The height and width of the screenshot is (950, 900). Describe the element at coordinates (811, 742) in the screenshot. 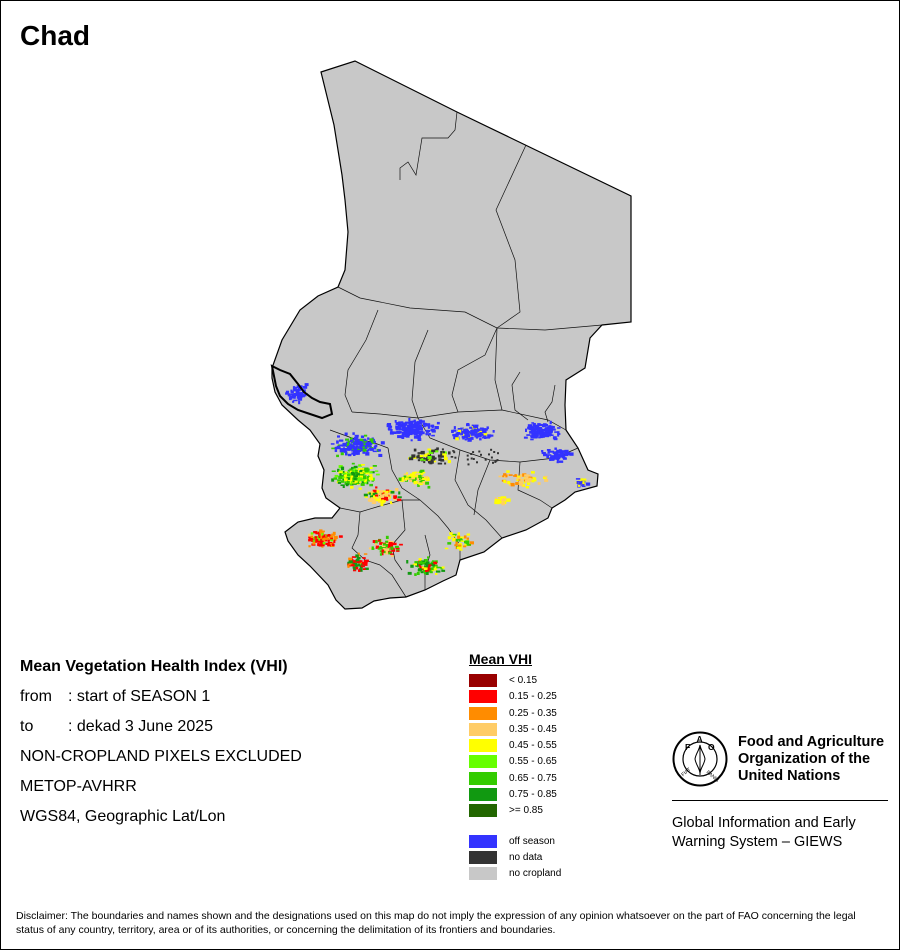

I see `fao-name-line1: Food and Agriculture` at that location.